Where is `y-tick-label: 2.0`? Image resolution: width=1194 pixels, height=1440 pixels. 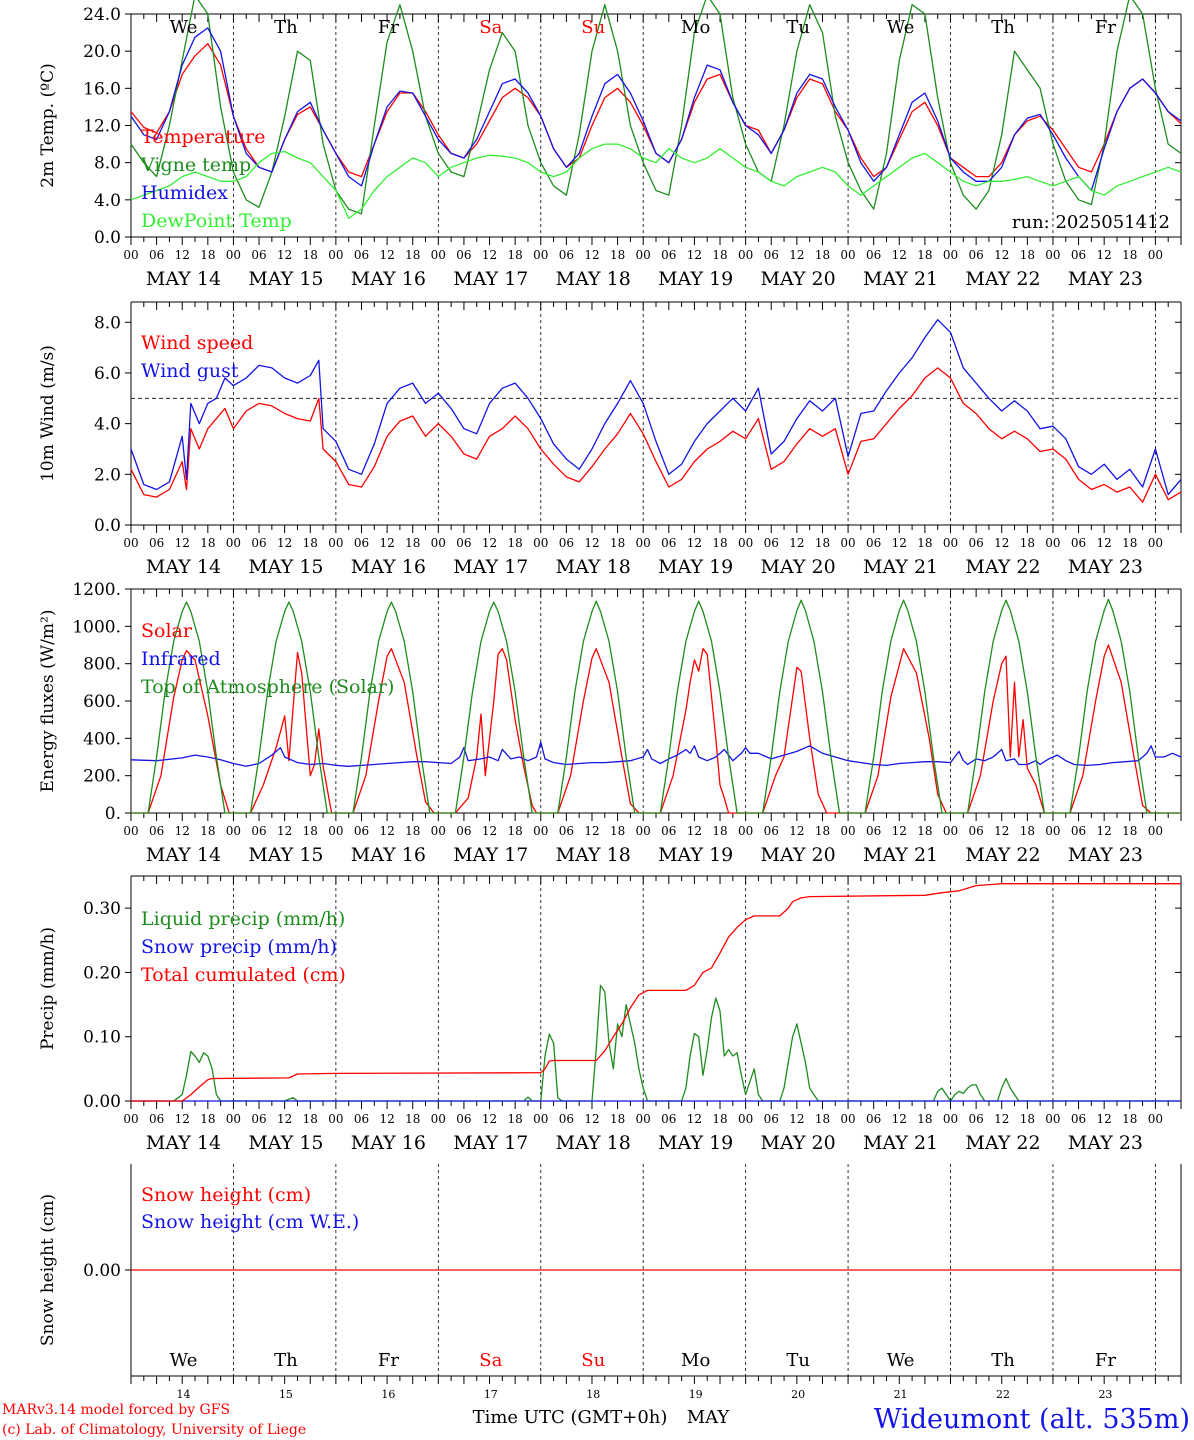 y-tick-label: 2.0 is located at coordinates (107, 475).